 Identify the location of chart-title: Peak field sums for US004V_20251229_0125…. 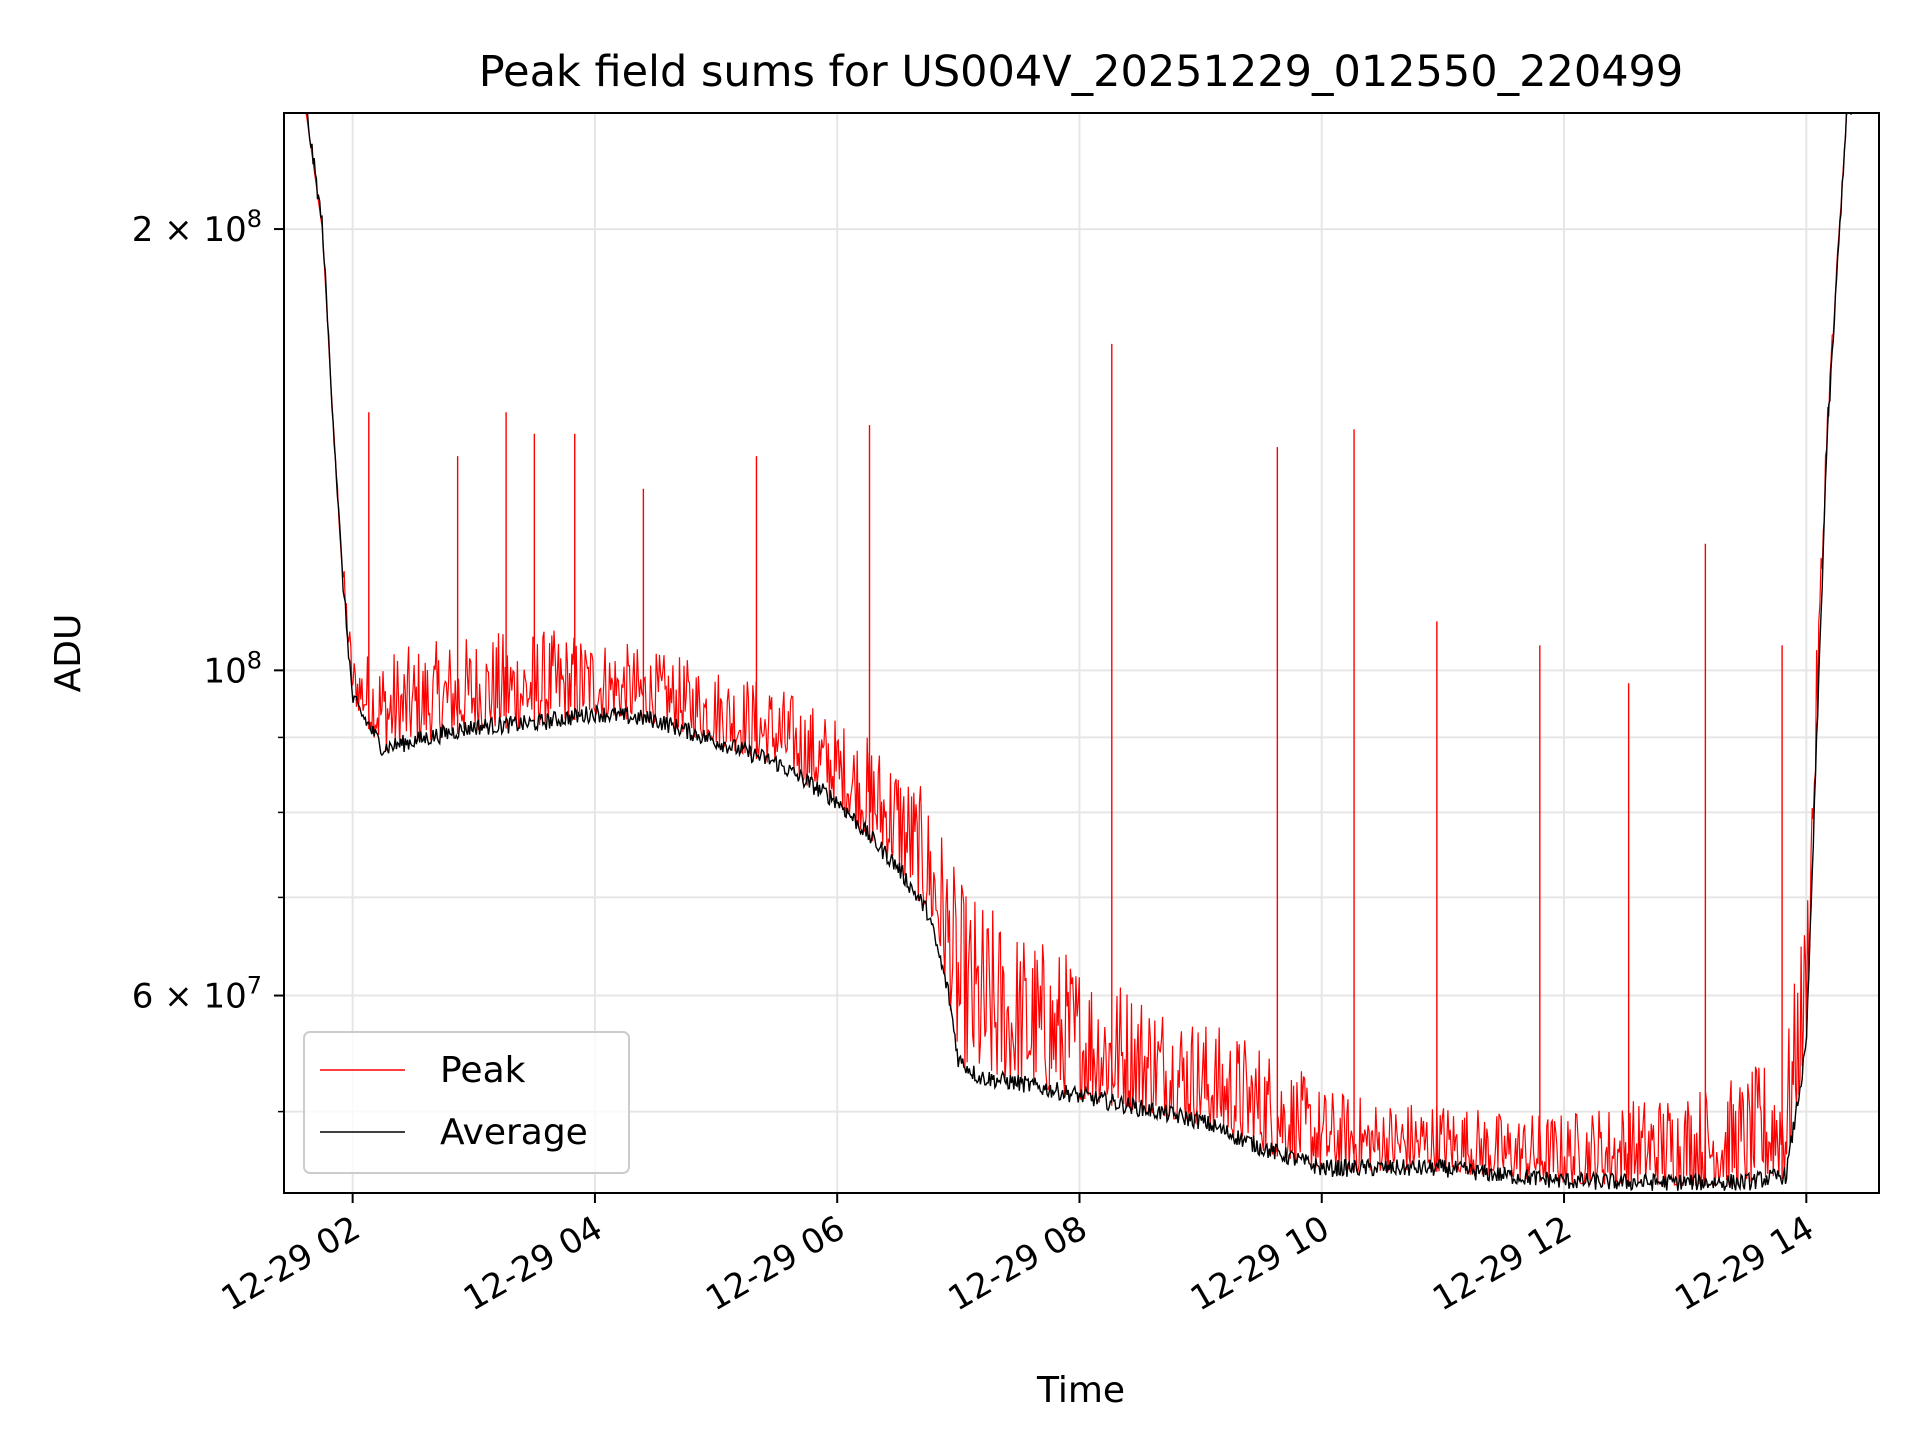
(1081, 72).